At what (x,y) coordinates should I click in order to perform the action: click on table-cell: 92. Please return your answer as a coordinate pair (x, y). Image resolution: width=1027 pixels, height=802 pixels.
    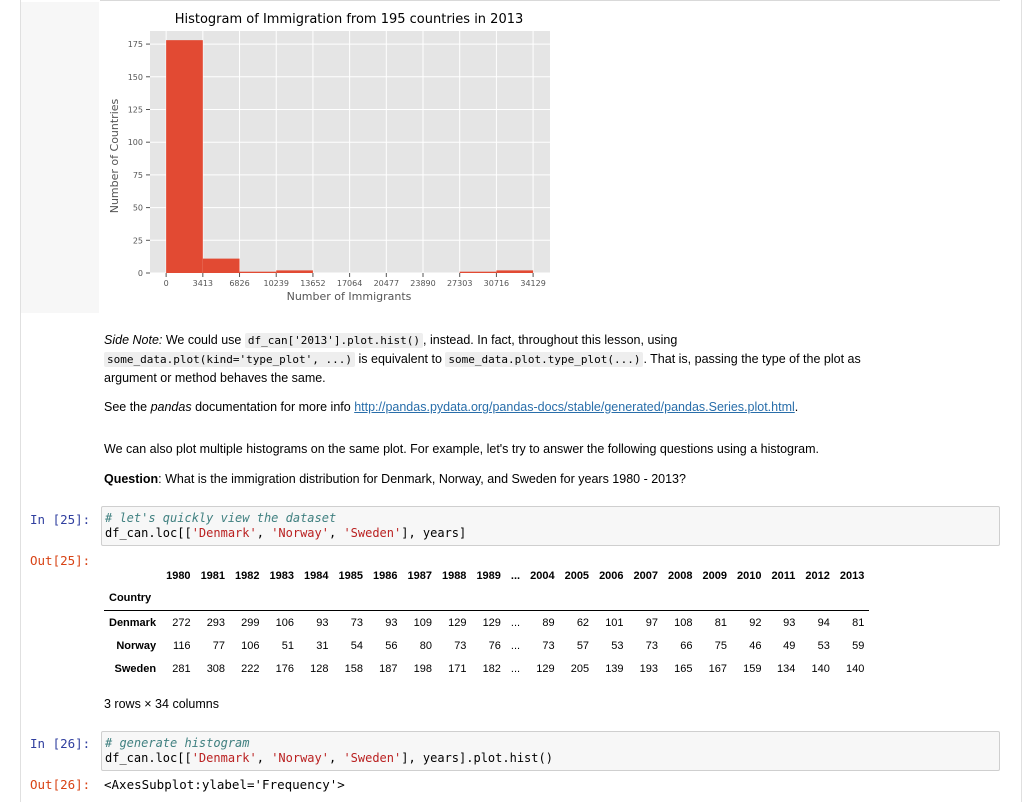
    Looking at the image, I should click on (749, 622).